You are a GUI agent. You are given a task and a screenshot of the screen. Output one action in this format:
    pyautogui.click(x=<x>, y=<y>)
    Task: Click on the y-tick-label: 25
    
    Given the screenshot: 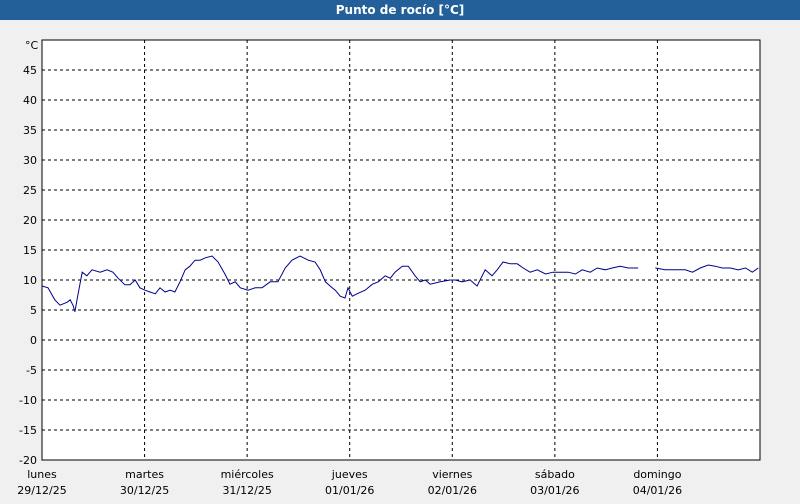 What is the action you would take?
    pyautogui.click(x=30, y=190)
    